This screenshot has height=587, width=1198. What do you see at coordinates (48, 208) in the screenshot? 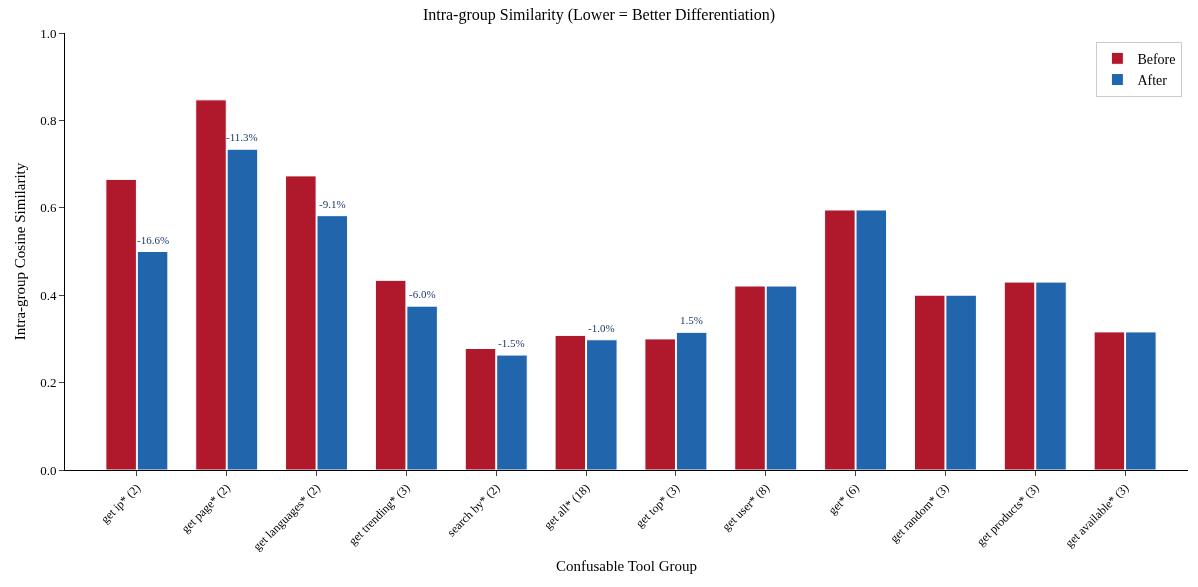
I see `y-tick-label: 0.6` at bounding box center [48, 208].